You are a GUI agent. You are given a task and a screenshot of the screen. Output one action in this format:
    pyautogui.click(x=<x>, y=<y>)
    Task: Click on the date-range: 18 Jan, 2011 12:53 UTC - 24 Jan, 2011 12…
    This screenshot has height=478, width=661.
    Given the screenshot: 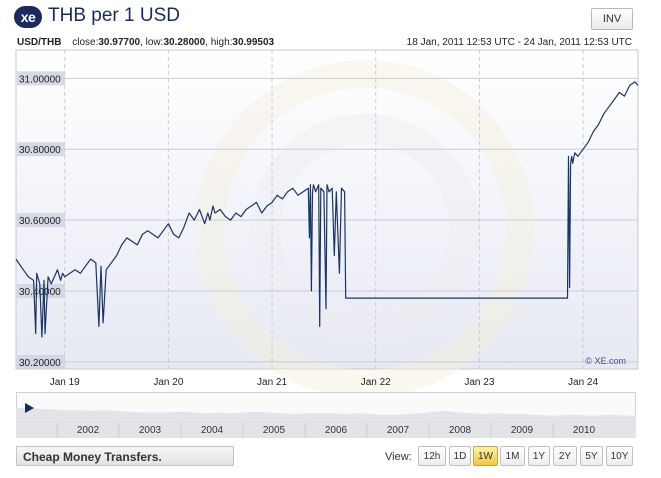 What is the action you would take?
    pyautogui.click(x=519, y=42)
    